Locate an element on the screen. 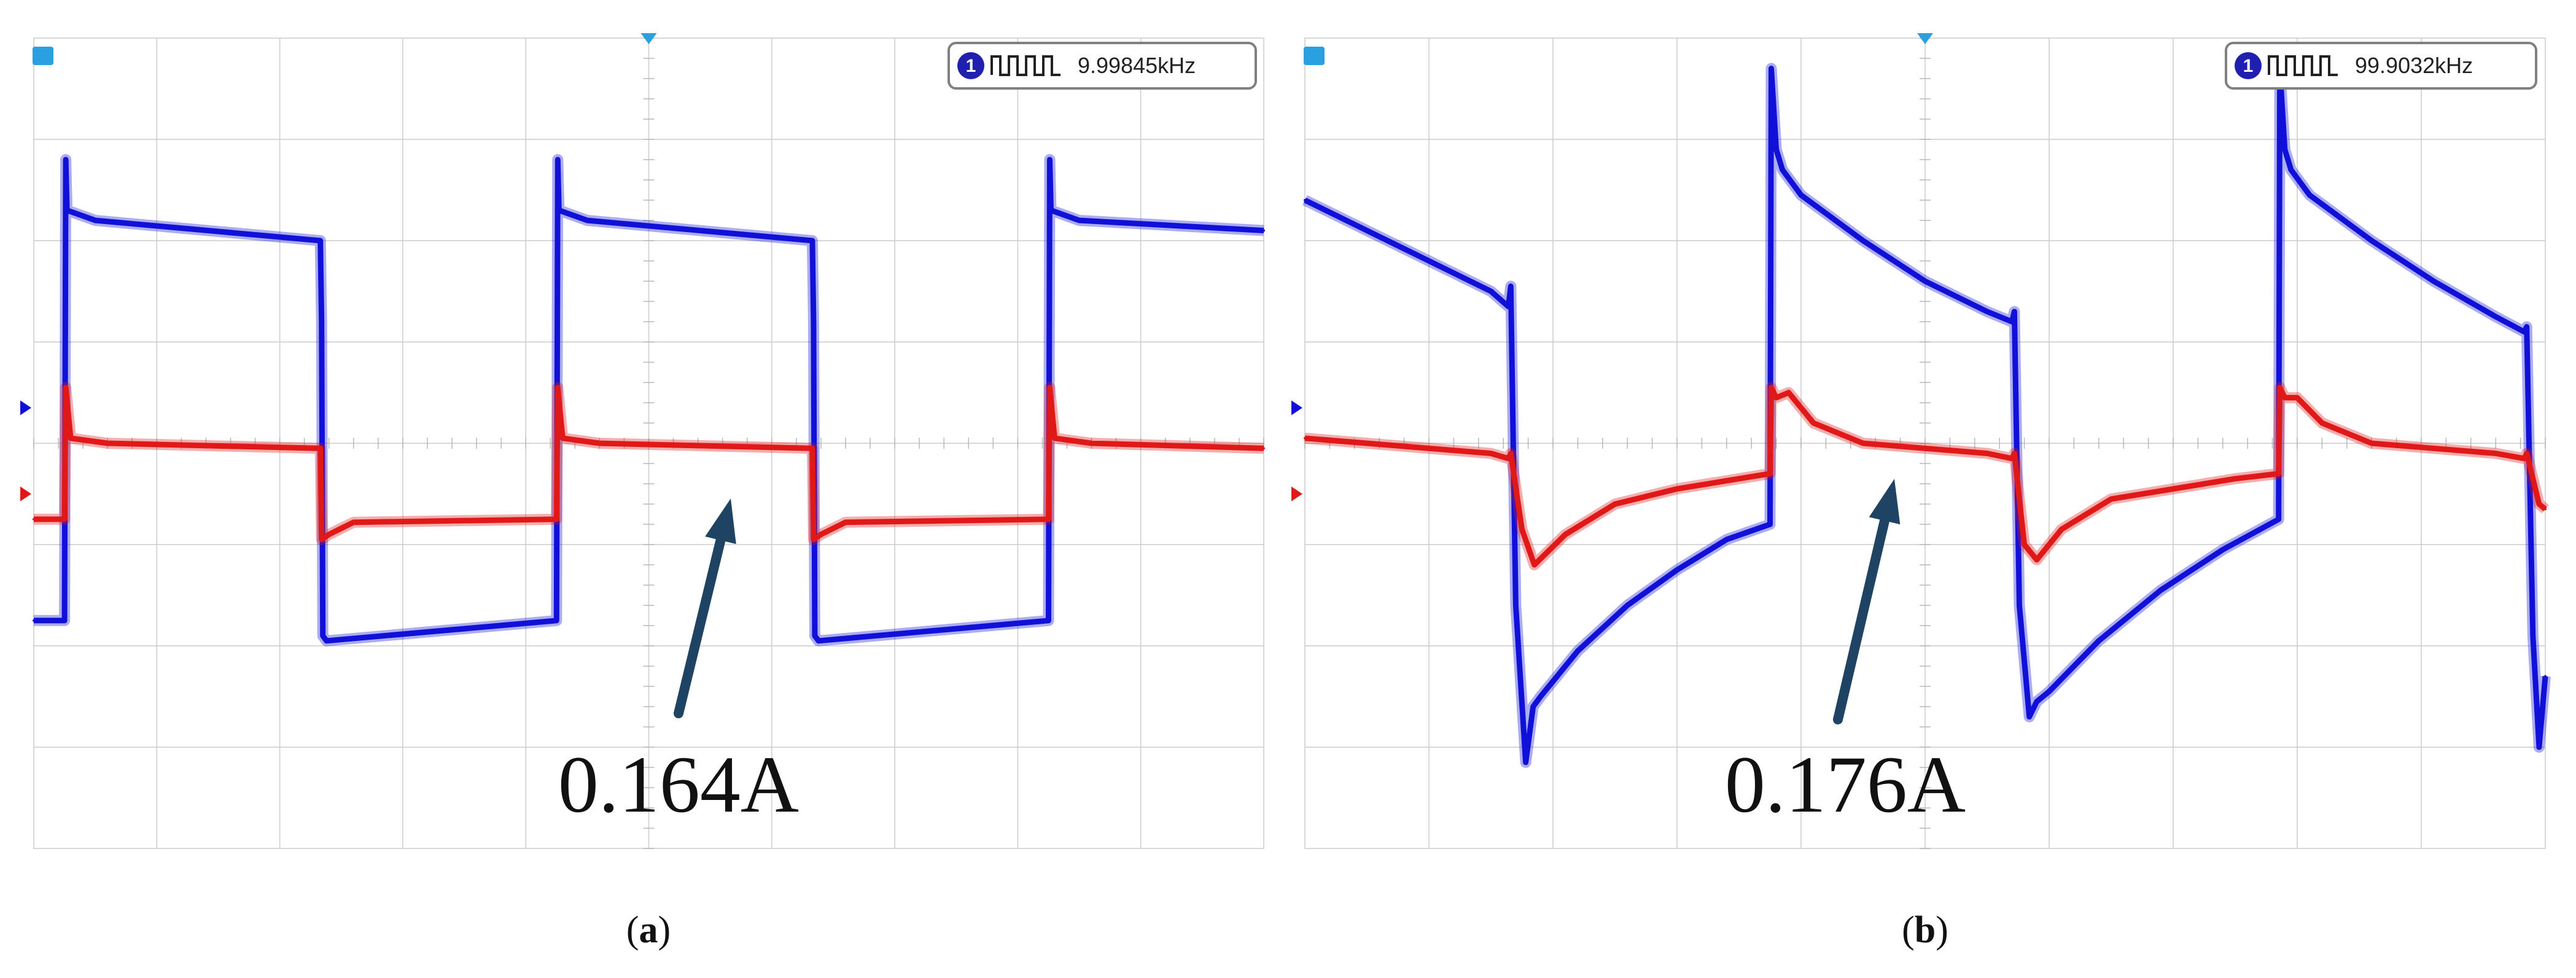 This screenshot has height=978, width=2576. panel-label-letter: b is located at coordinates (1925, 930).